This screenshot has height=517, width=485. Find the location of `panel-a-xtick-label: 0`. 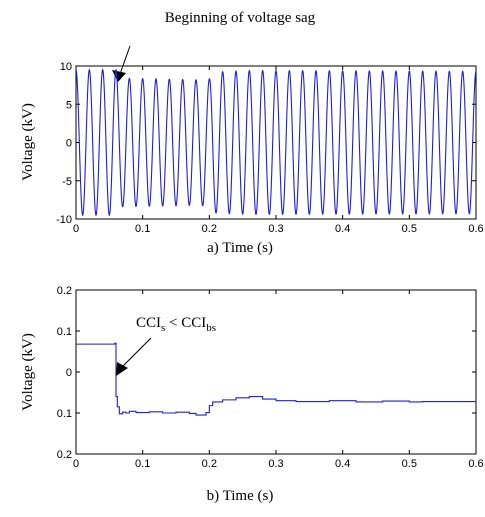

panel-a-xtick-label: 0 is located at coordinates (76, 229).